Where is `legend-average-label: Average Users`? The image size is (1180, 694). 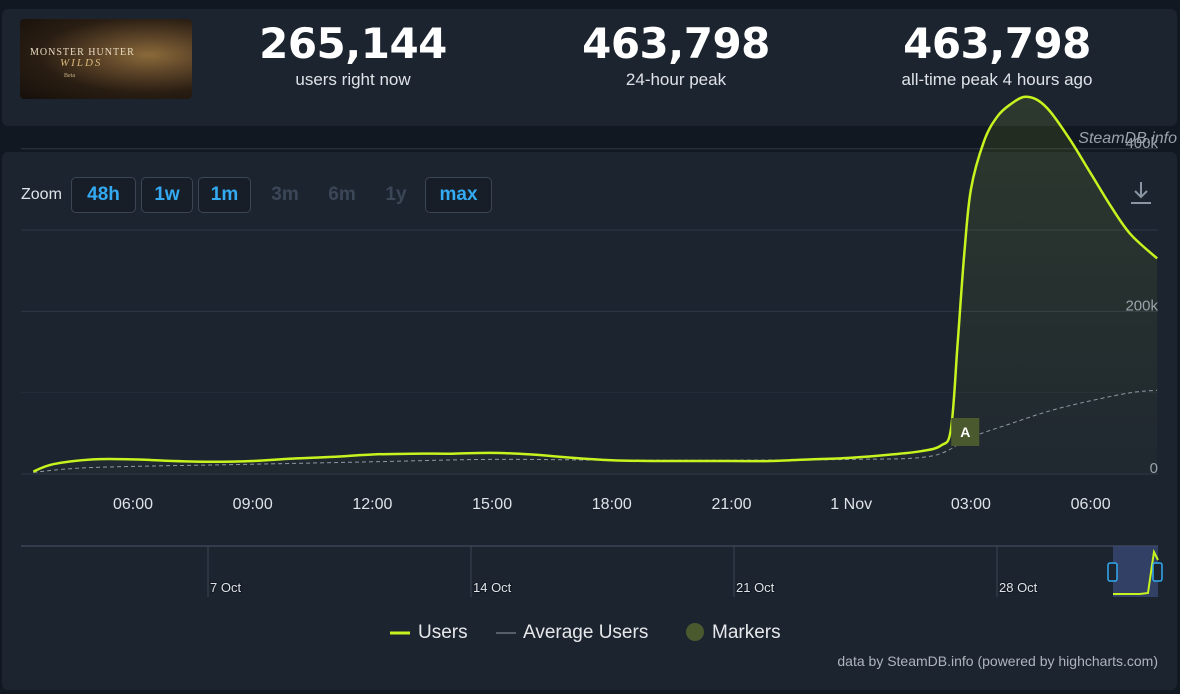 legend-average-label: Average Users is located at coordinates (586, 632).